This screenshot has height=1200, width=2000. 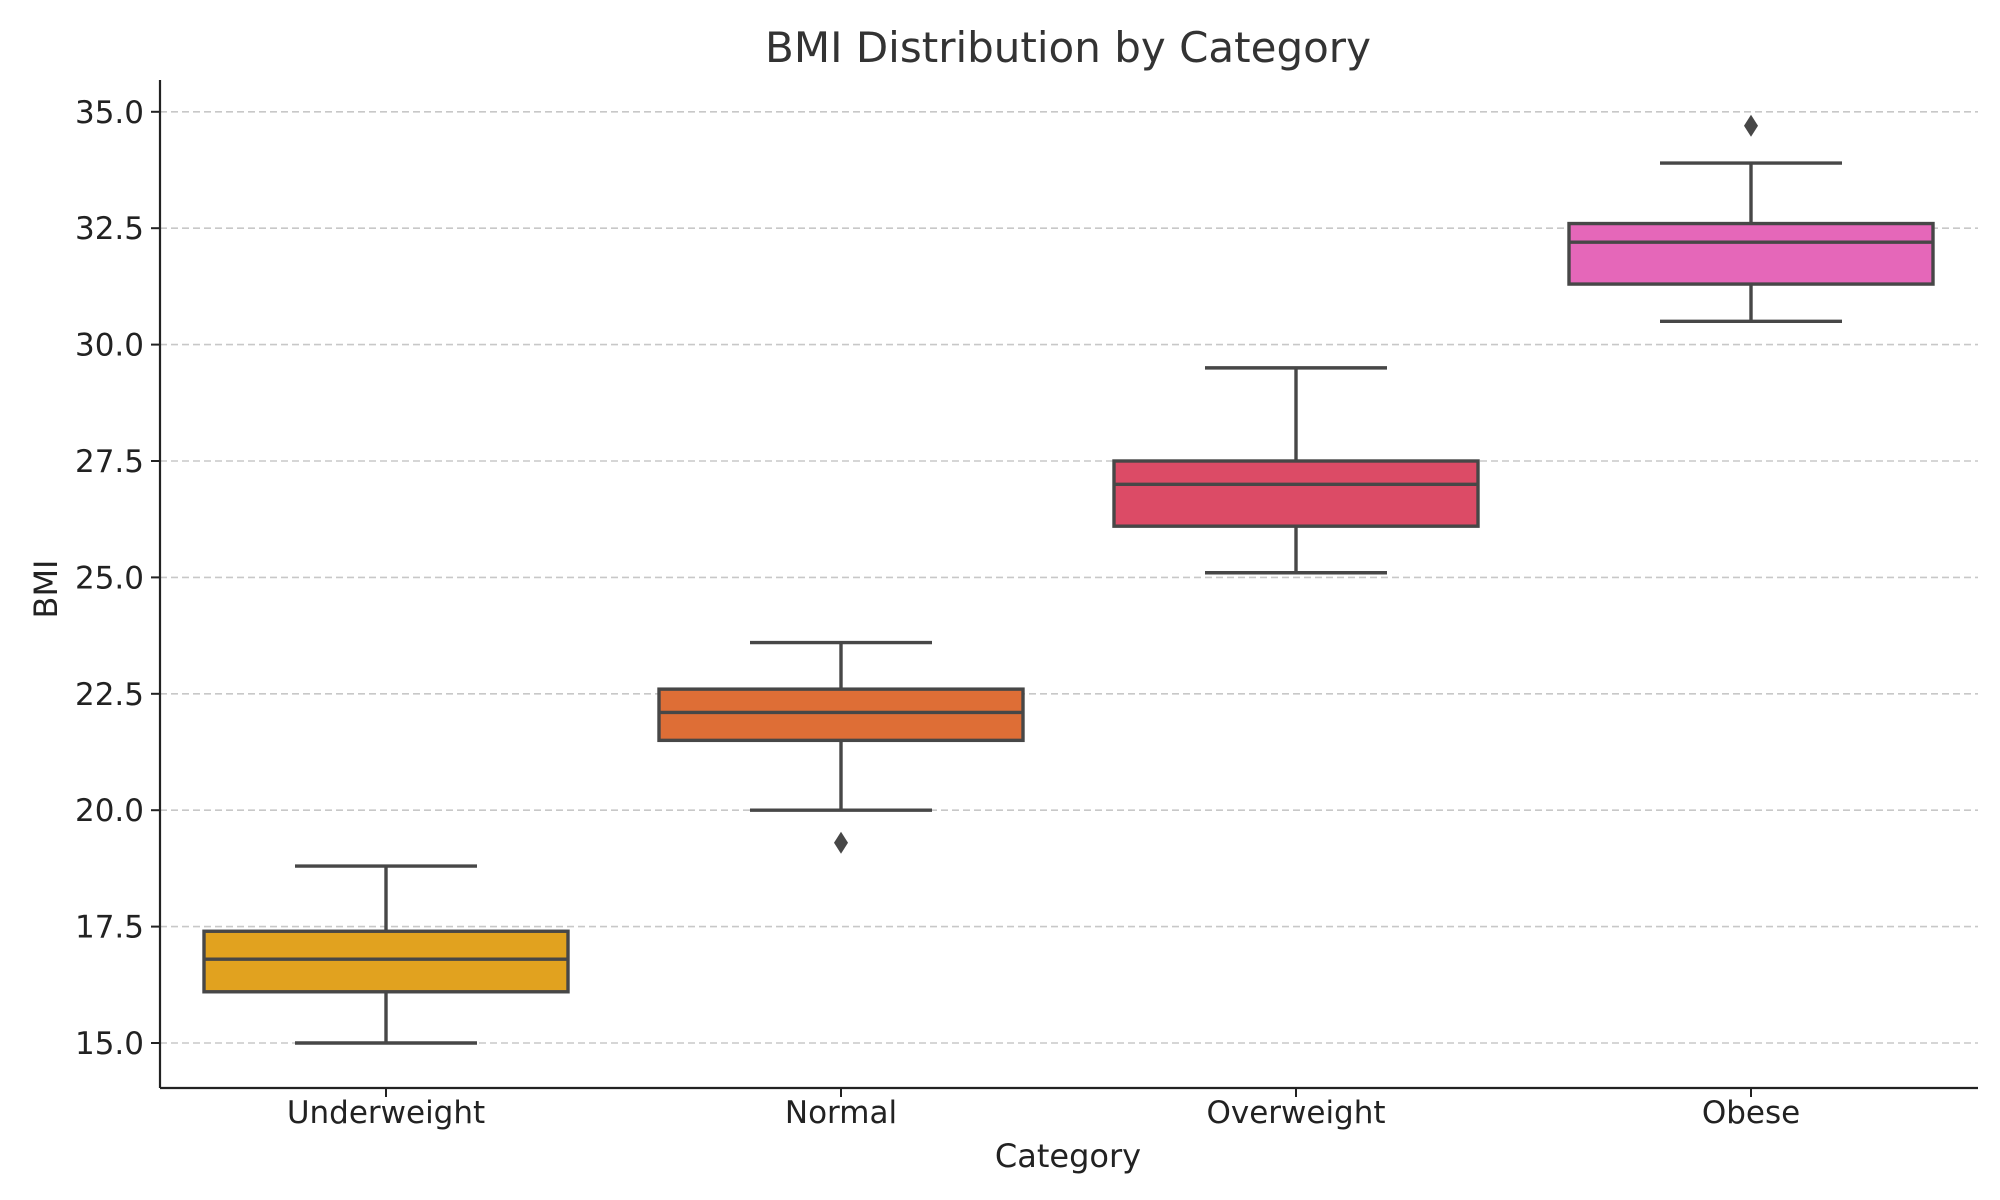 I want to click on x-tick-label: Obese, so click(x=1751, y=1113).